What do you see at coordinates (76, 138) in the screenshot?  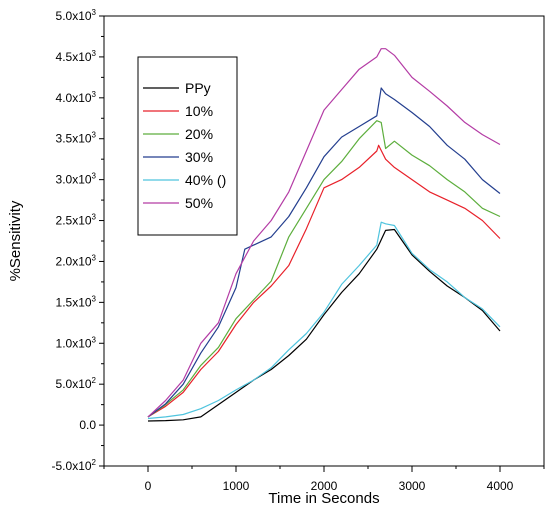 I see `y-tick-label: 3.5x10³` at bounding box center [76, 138].